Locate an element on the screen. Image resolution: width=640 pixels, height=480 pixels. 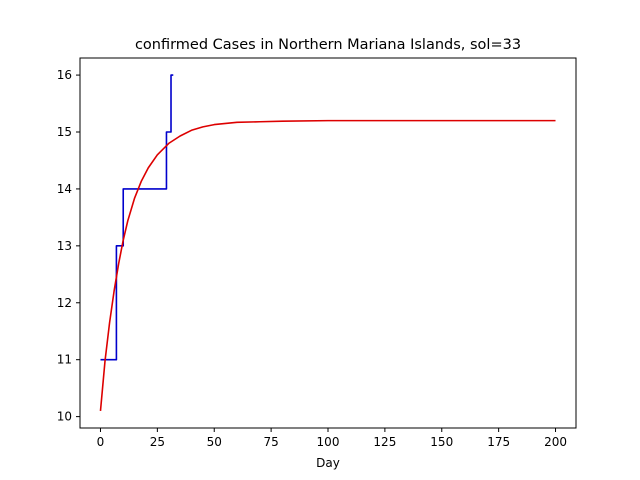
x-tick-label: 150 is located at coordinates (441, 442).